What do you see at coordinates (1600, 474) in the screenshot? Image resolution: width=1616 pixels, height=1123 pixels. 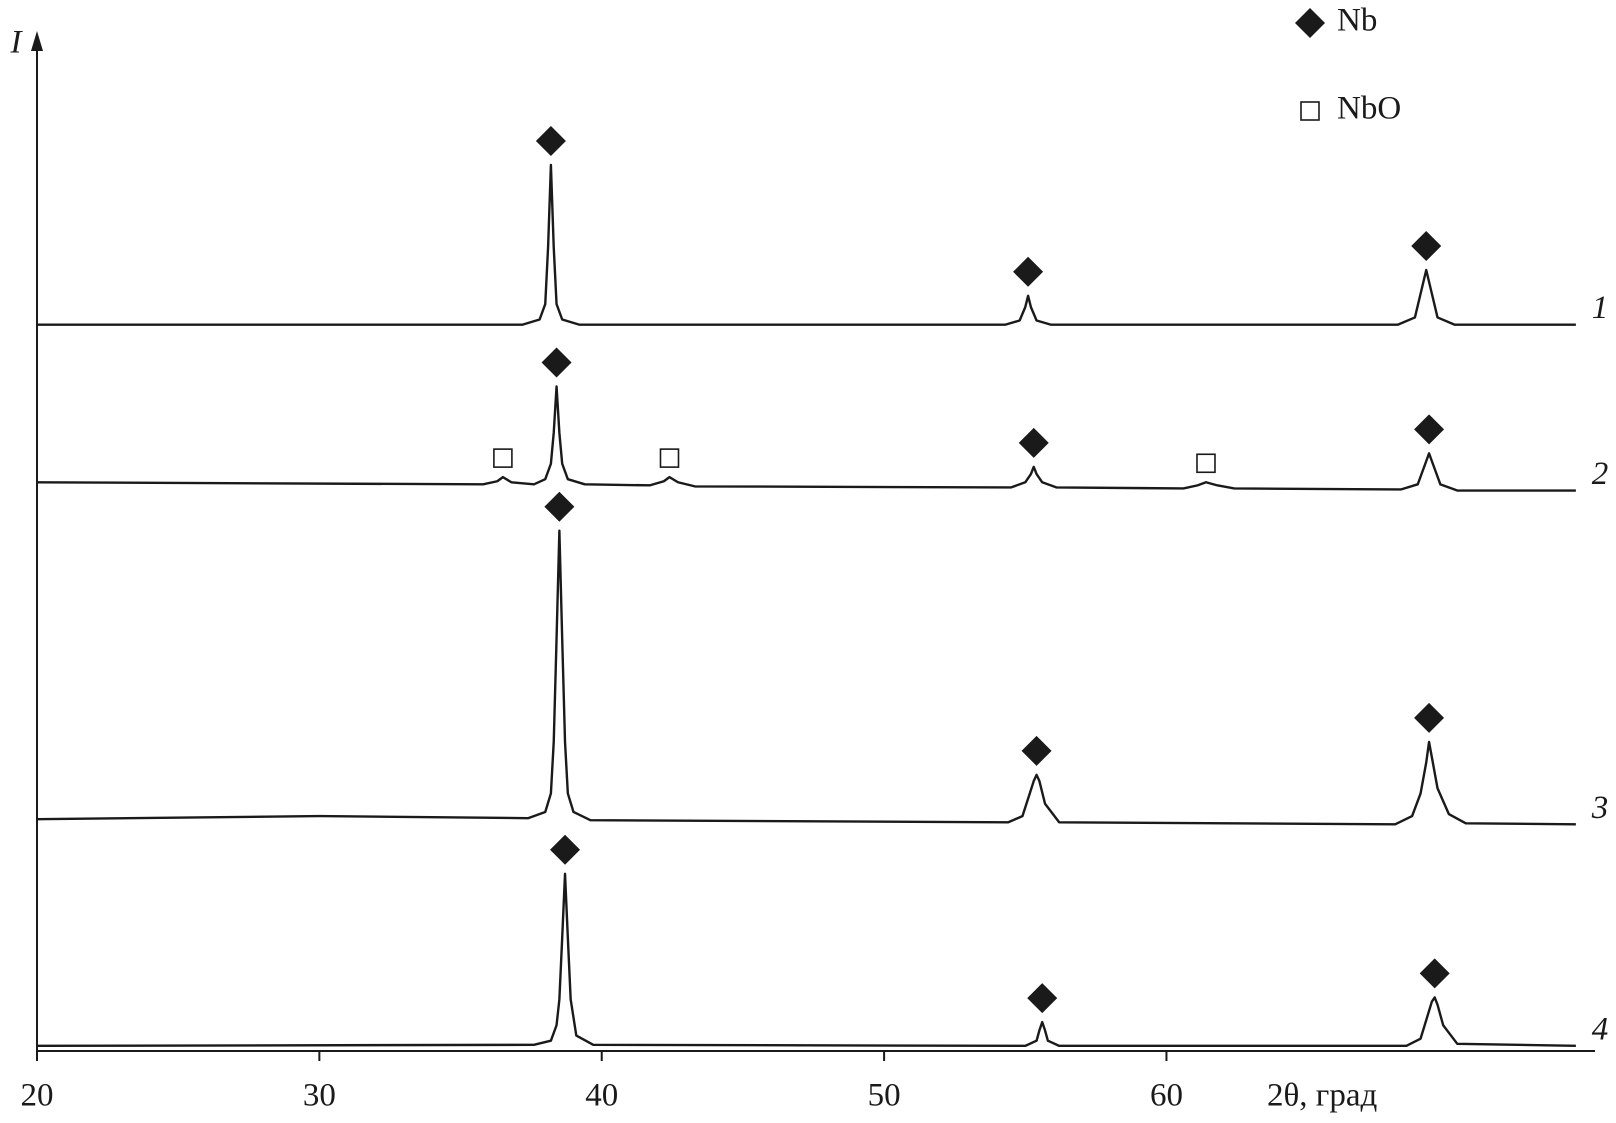 I see `series-label: 2` at bounding box center [1600, 474].